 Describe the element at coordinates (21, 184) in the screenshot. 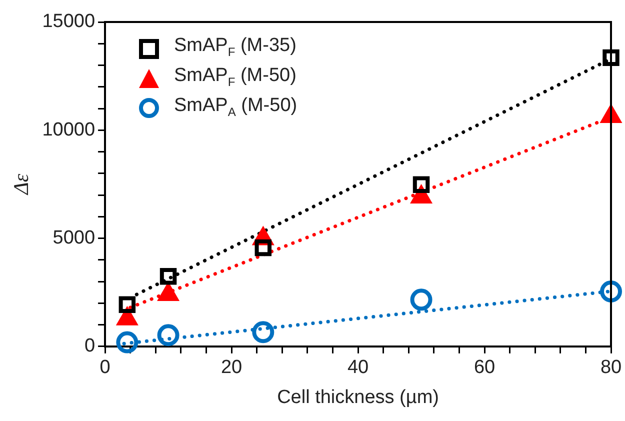

I see `y-axis-title: Δε` at that location.